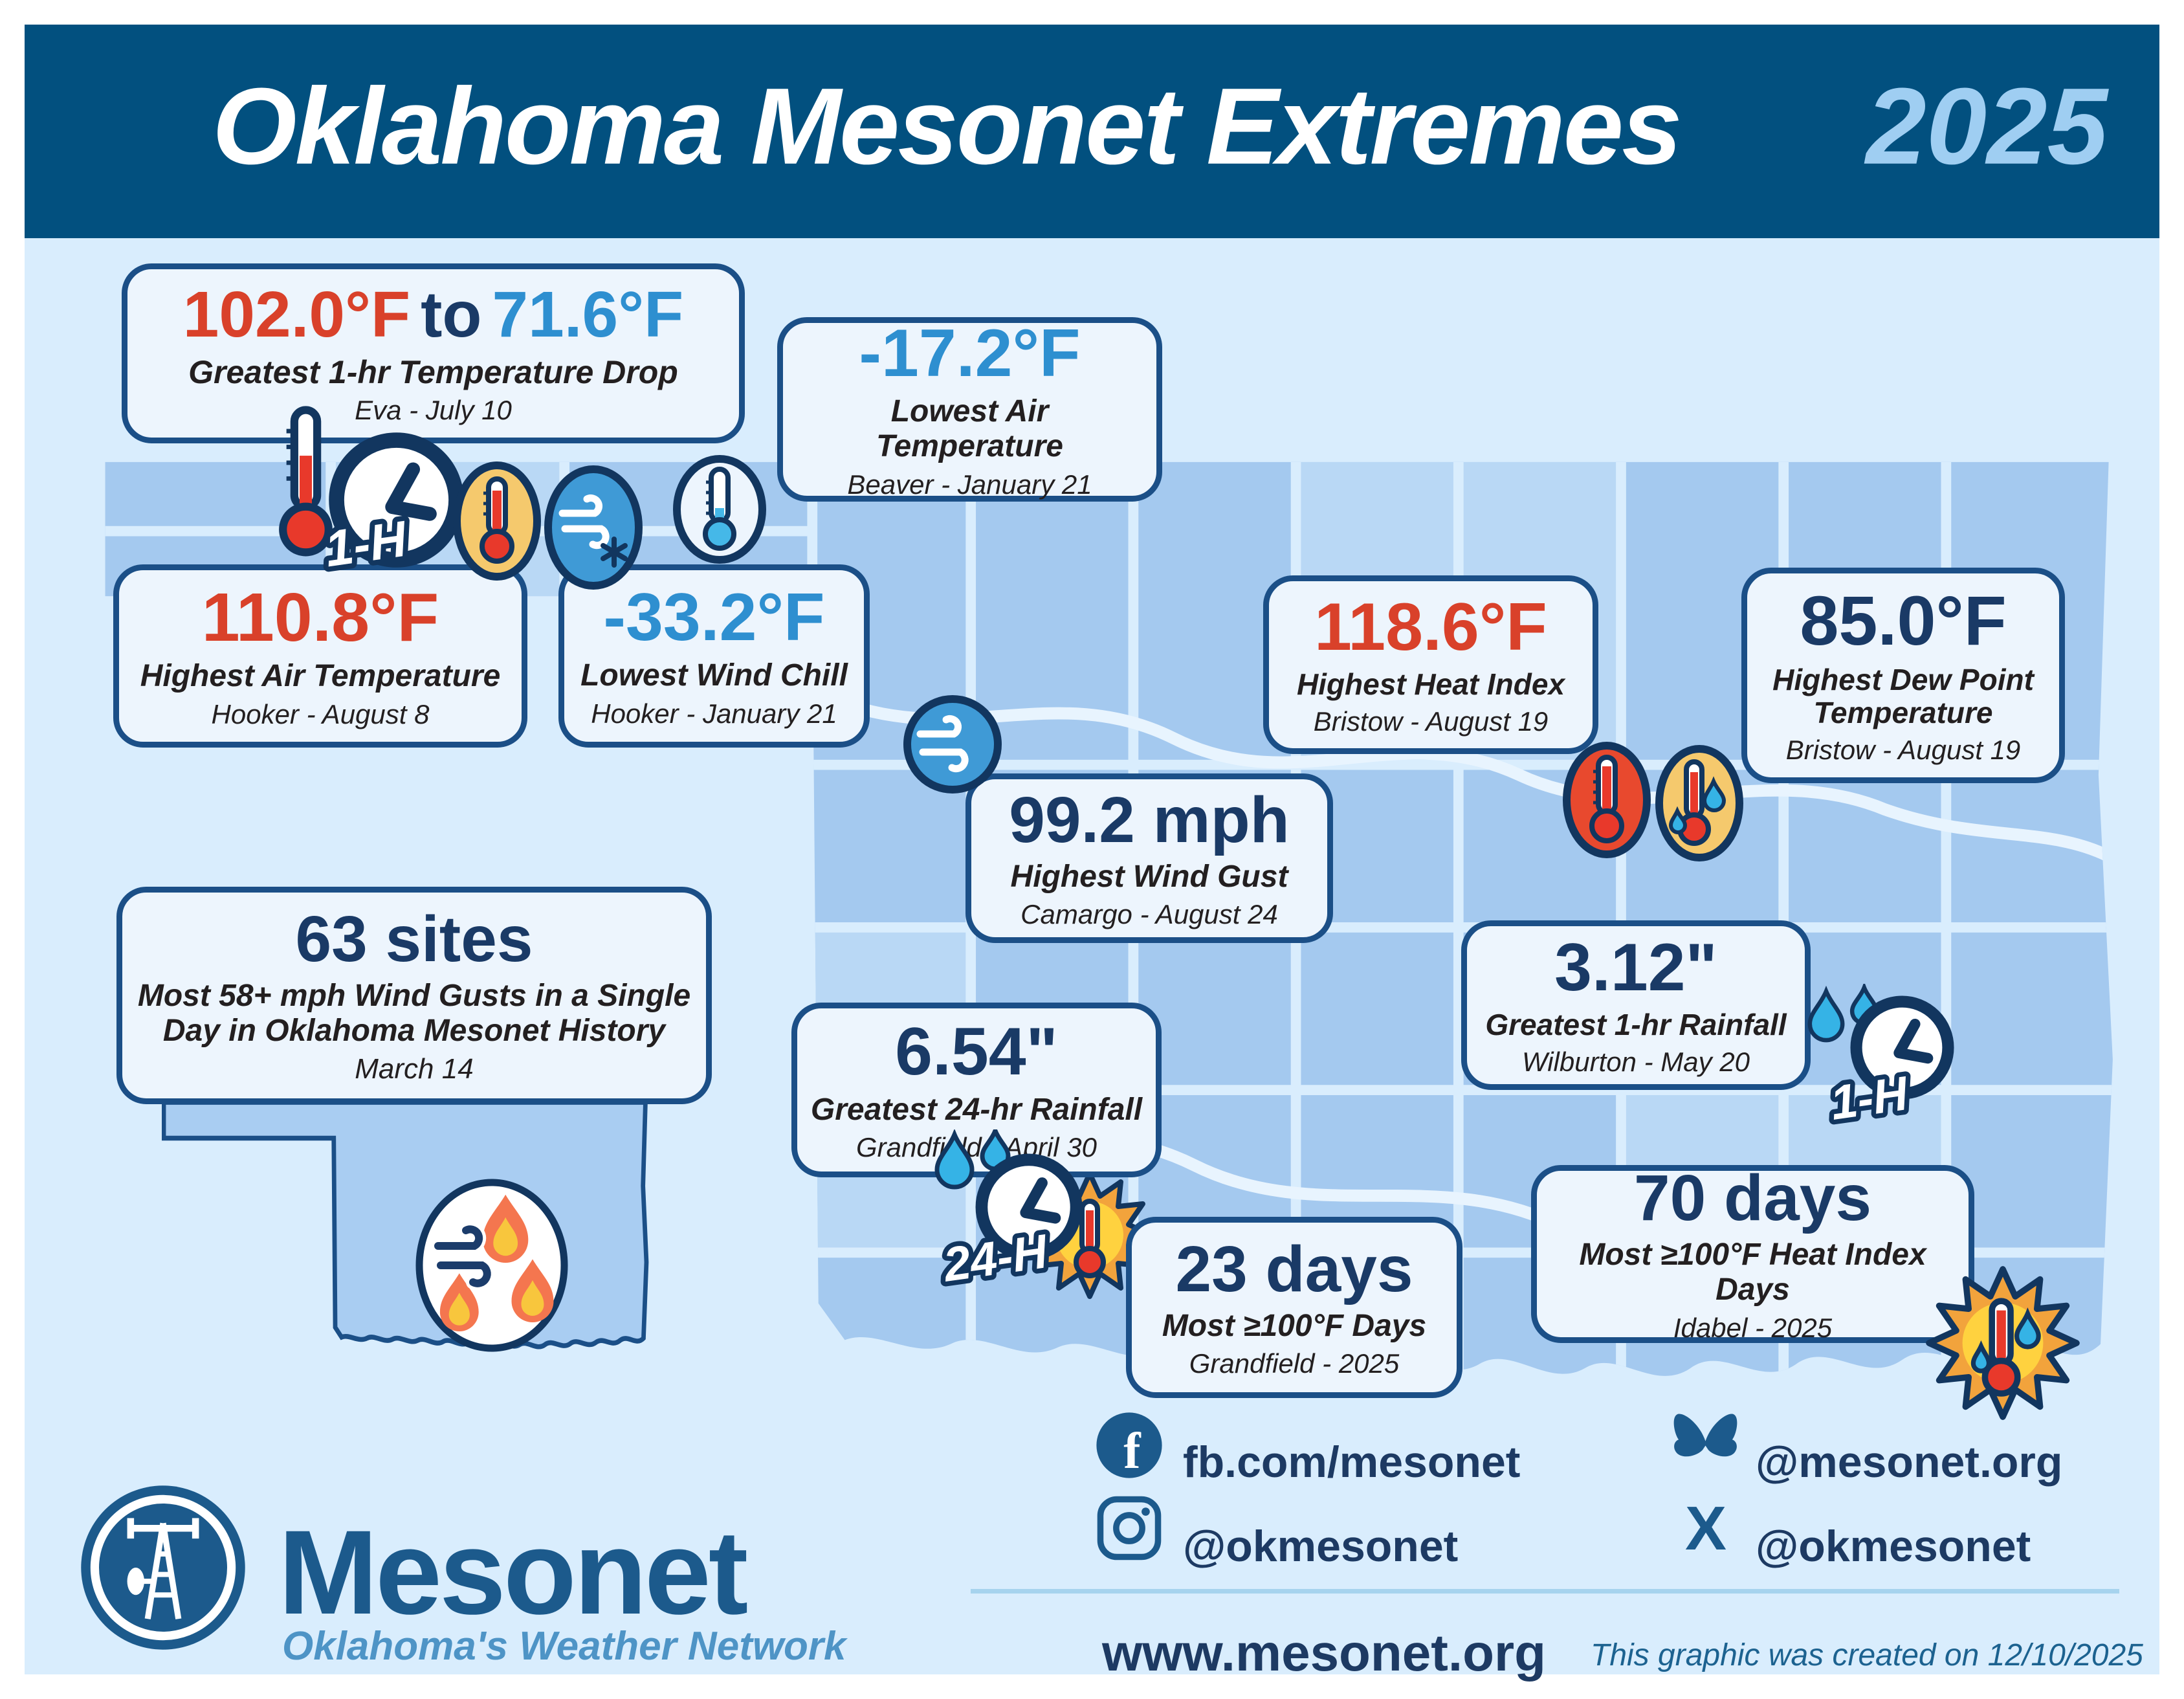 This screenshot has height=1699, width=2184. I want to click on oklahoma-state-inset-map, so click(405, 1224).